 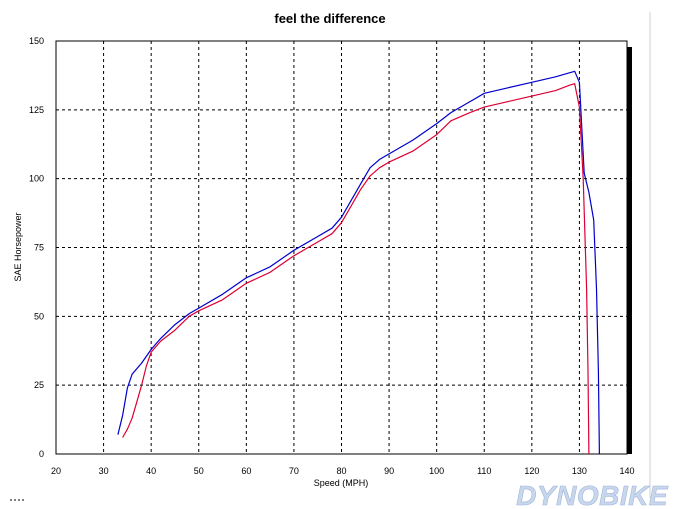 I want to click on x-tick-label: 120, so click(x=531, y=471).